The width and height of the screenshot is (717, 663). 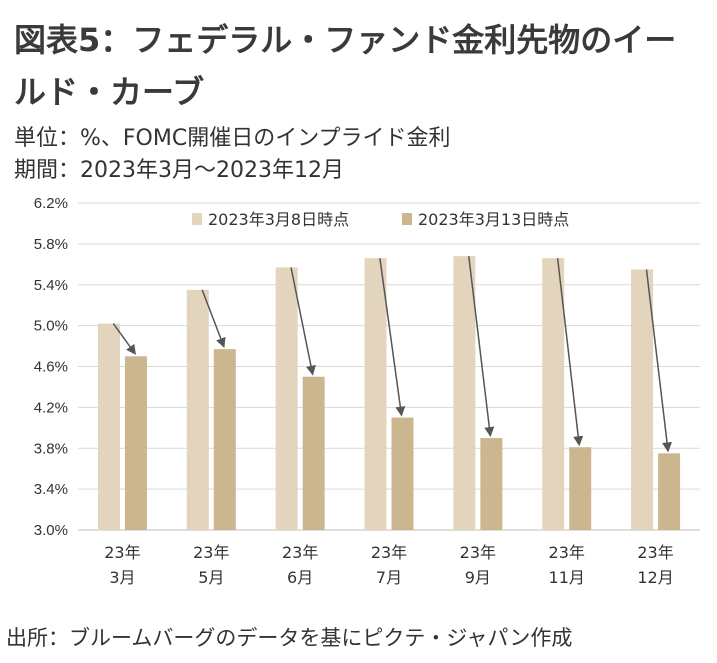 I want to click on x-category-label: 11月, so click(x=567, y=577).